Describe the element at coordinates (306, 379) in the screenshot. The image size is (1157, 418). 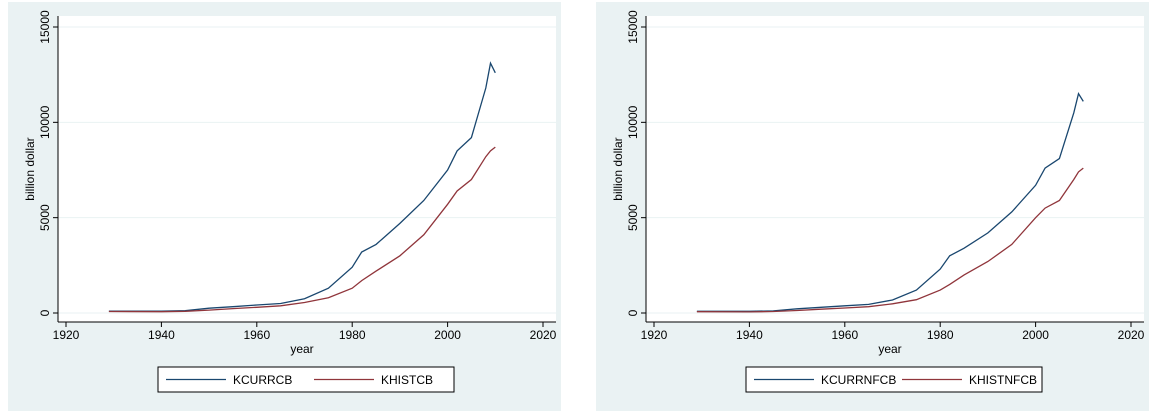
I see `legend: KCURRCB KHISTCB` at that location.